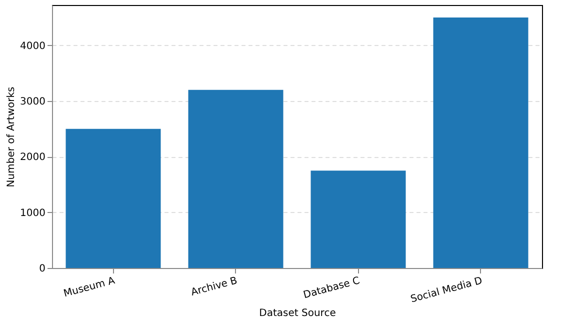 This screenshot has height=335, width=564. What do you see at coordinates (447, 290) in the screenshot?
I see `x-tick-label: Social Media D` at bounding box center [447, 290].